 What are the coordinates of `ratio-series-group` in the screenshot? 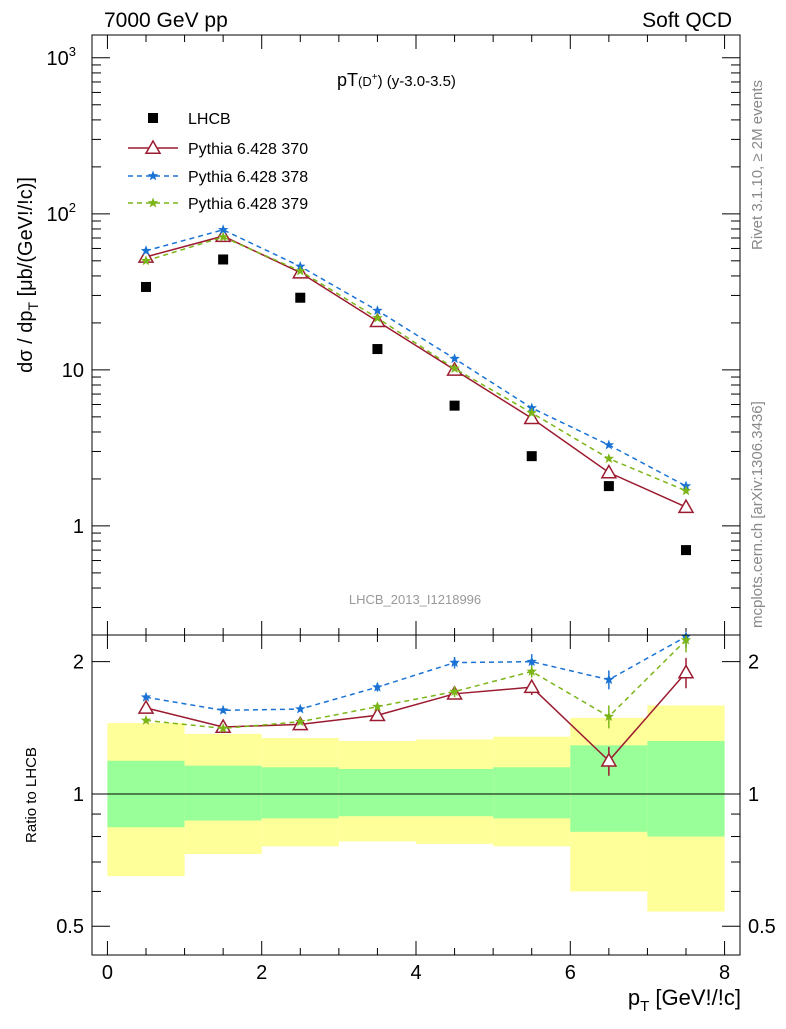 It's located at (416, 703).